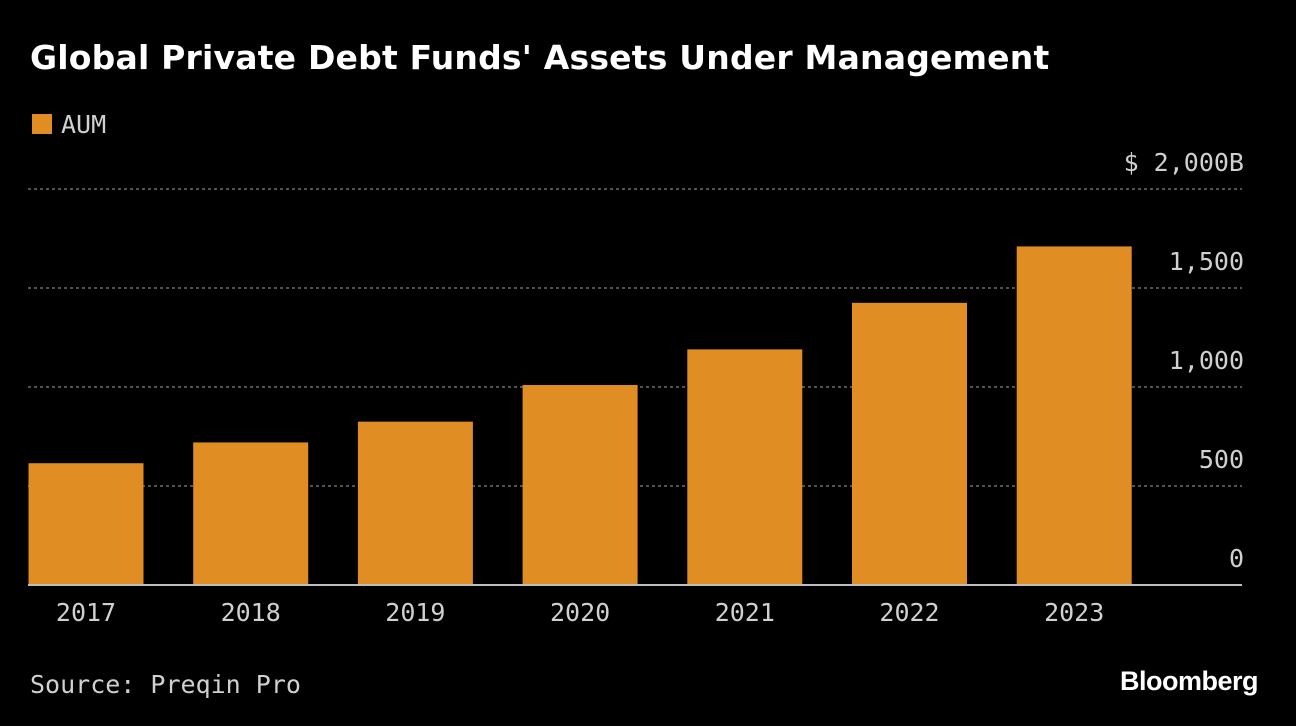  What do you see at coordinates (1074, 416) in the screenshot?
I see `bar-2023` at bounding box center [1074, 416].